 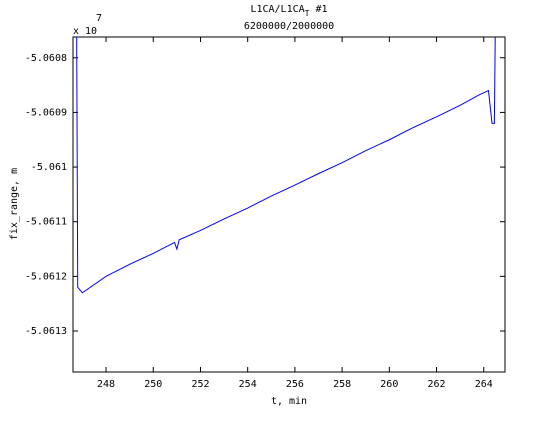 What do you see at coordinates (318, 9) in the screenshot?
I see `title-suffix: #1` at bounding box center [318, 9].